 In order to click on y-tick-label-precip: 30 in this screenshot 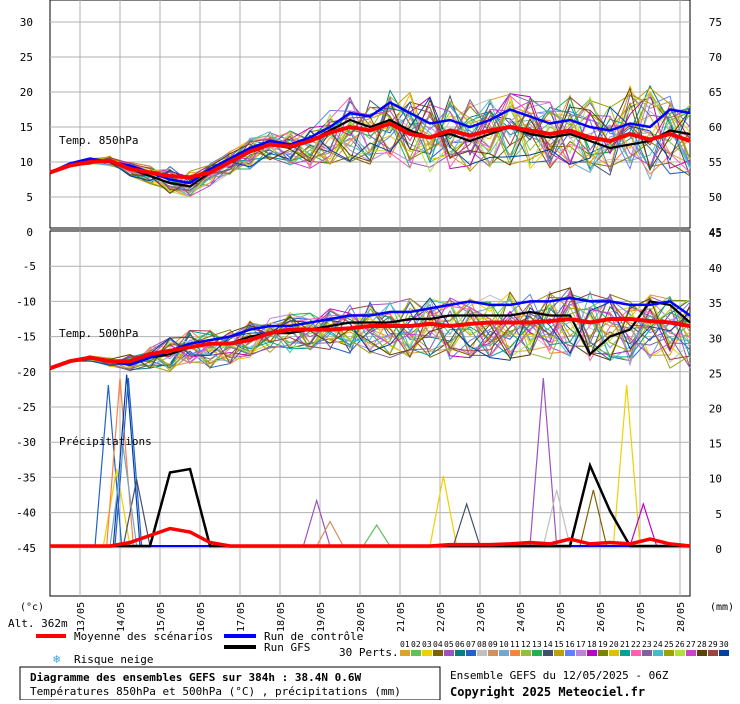, I will do `click(715, 338)`.